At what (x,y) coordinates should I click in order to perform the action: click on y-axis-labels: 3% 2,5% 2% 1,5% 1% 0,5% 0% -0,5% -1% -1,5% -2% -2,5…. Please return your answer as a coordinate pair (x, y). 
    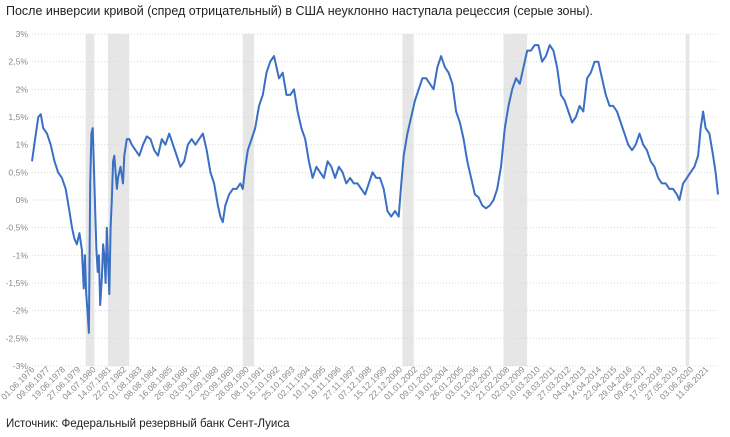
    Looking at the image, I should click on (17, 200).